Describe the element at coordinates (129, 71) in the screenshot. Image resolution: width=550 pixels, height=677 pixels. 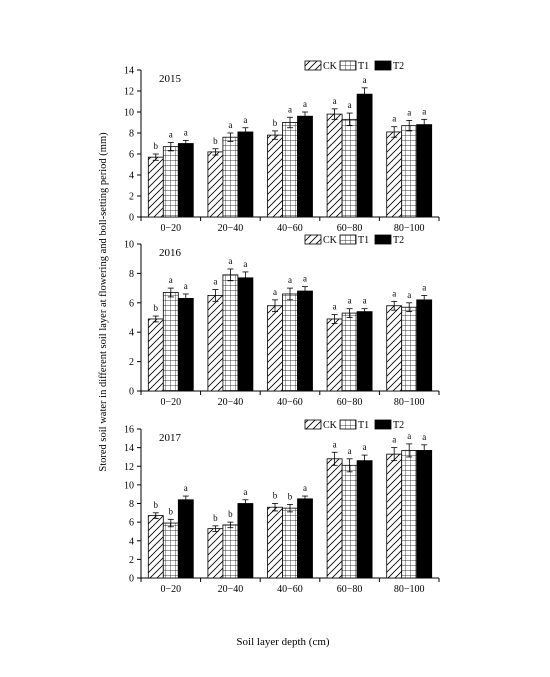
I see `y-tick-label: 14` at that location.